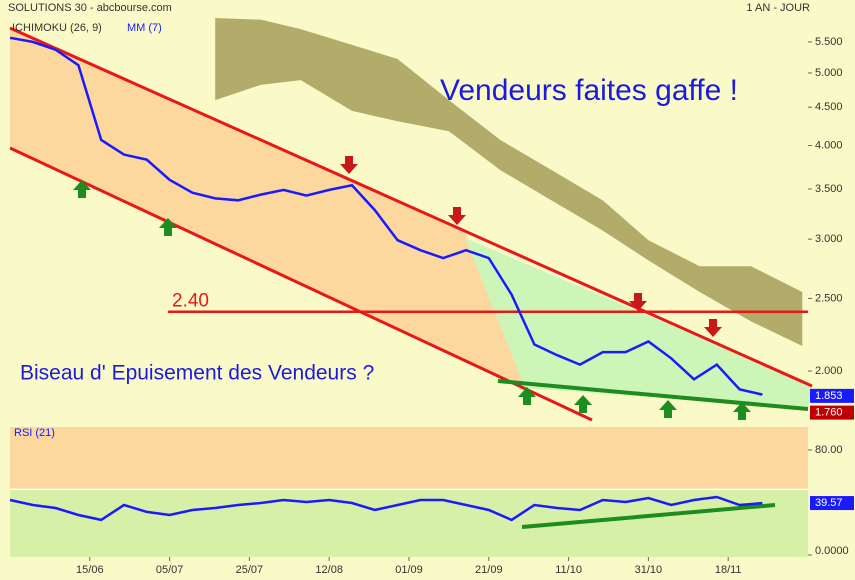  Describe the element at coordinates (638, 323) in the screenshot. I see `wedge-fill` at that location.